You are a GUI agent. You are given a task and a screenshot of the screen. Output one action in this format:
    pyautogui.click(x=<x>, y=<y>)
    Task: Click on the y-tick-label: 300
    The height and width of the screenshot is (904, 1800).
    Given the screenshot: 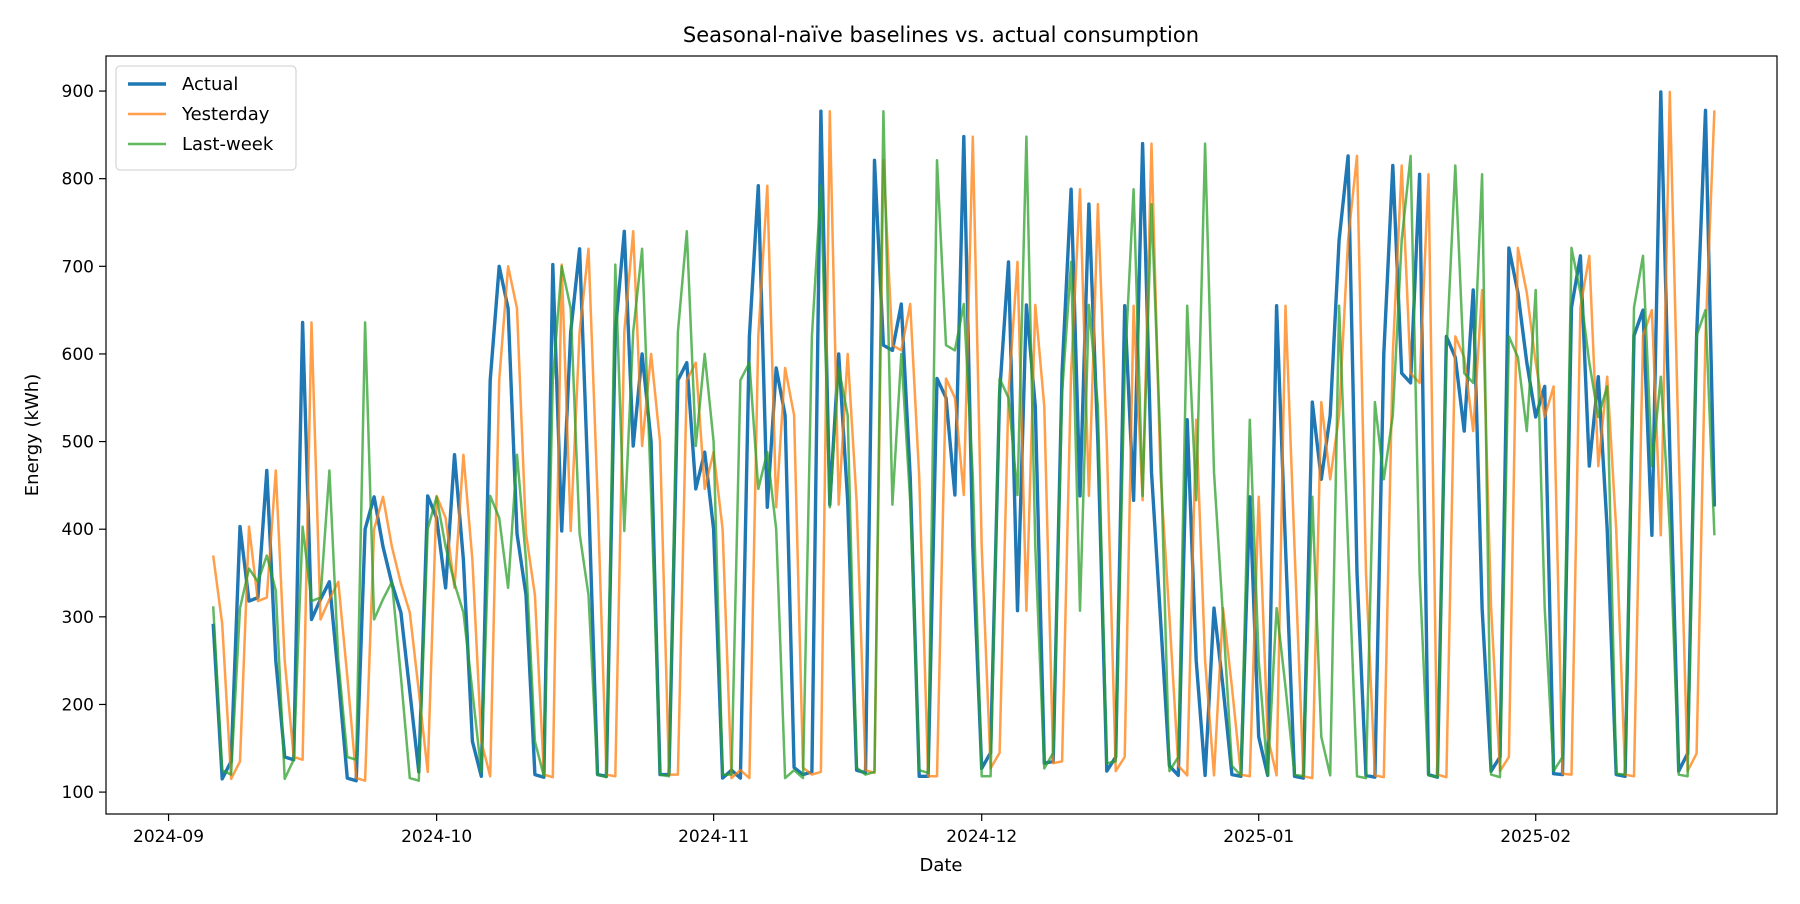 What is the action you would take?
    pyautogui.click(x=78, y=618)
    